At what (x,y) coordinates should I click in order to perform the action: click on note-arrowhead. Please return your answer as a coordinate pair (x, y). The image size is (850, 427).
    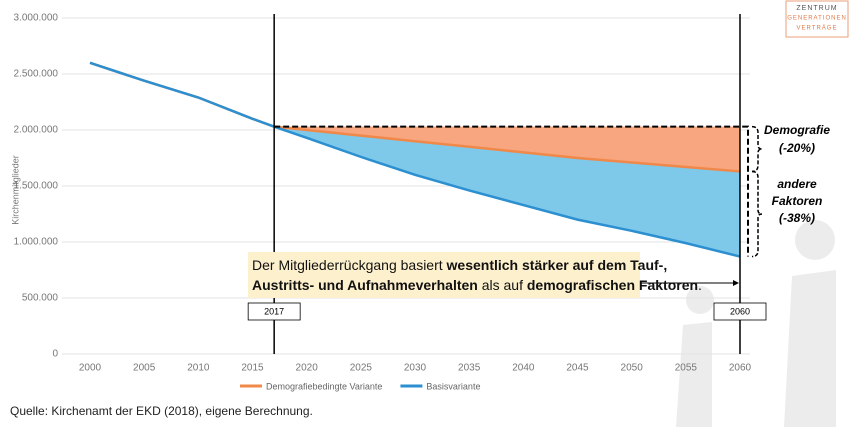
    Looking at the image, I should click on (736, 283).